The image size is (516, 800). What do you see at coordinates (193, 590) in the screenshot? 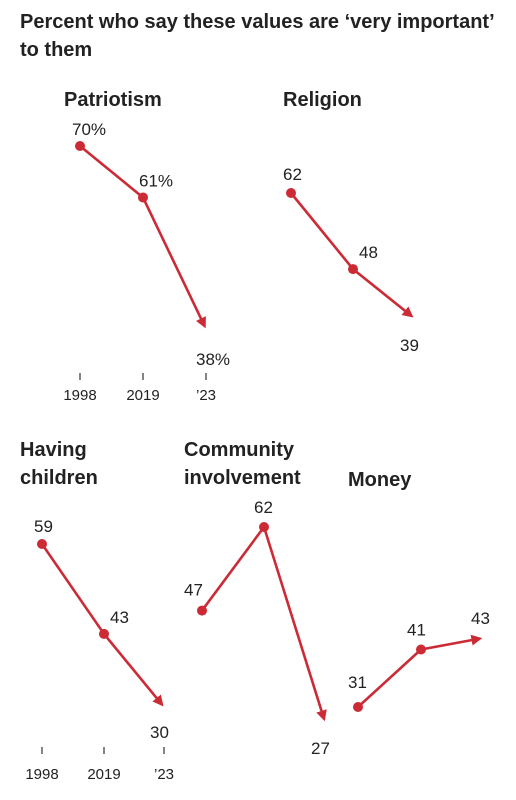
I see `data-label: 47` at bounding box center [193, 590].